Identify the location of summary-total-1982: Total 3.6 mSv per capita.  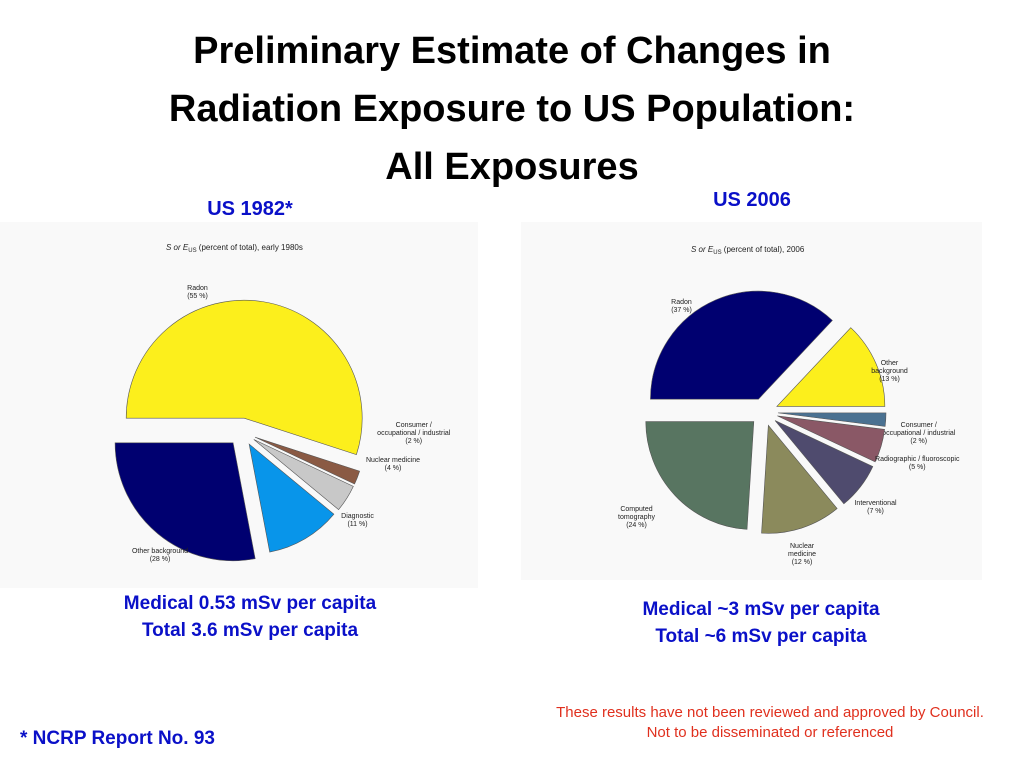
(250, 630).